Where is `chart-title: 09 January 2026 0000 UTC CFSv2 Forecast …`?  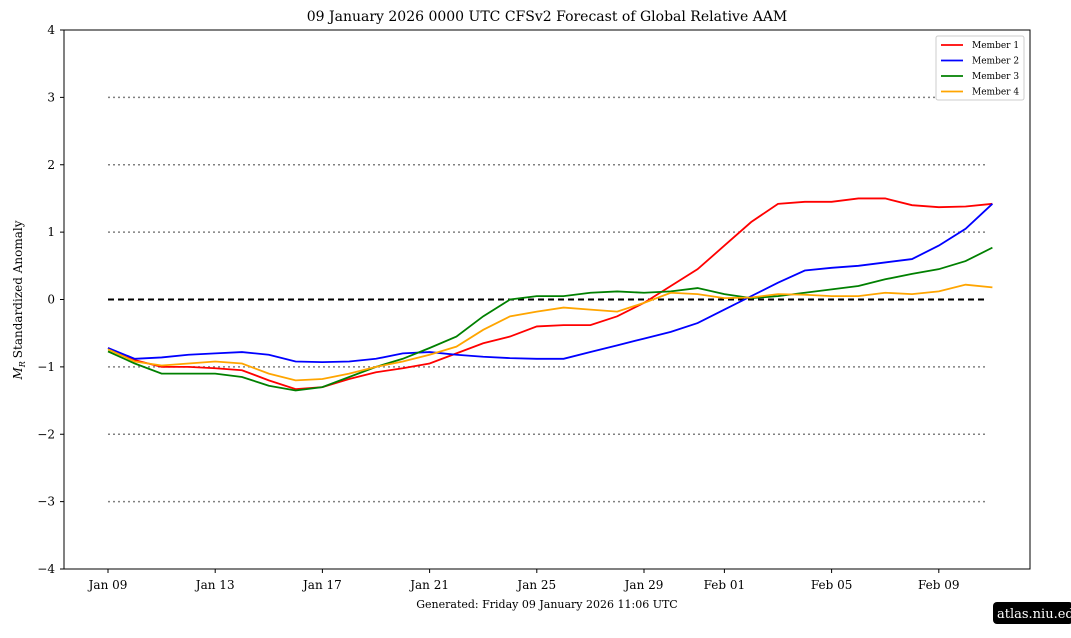 chart-title: 09 January 2026 0000 UTC CFSv2 Forecast … is located at coordinates (547, 17).